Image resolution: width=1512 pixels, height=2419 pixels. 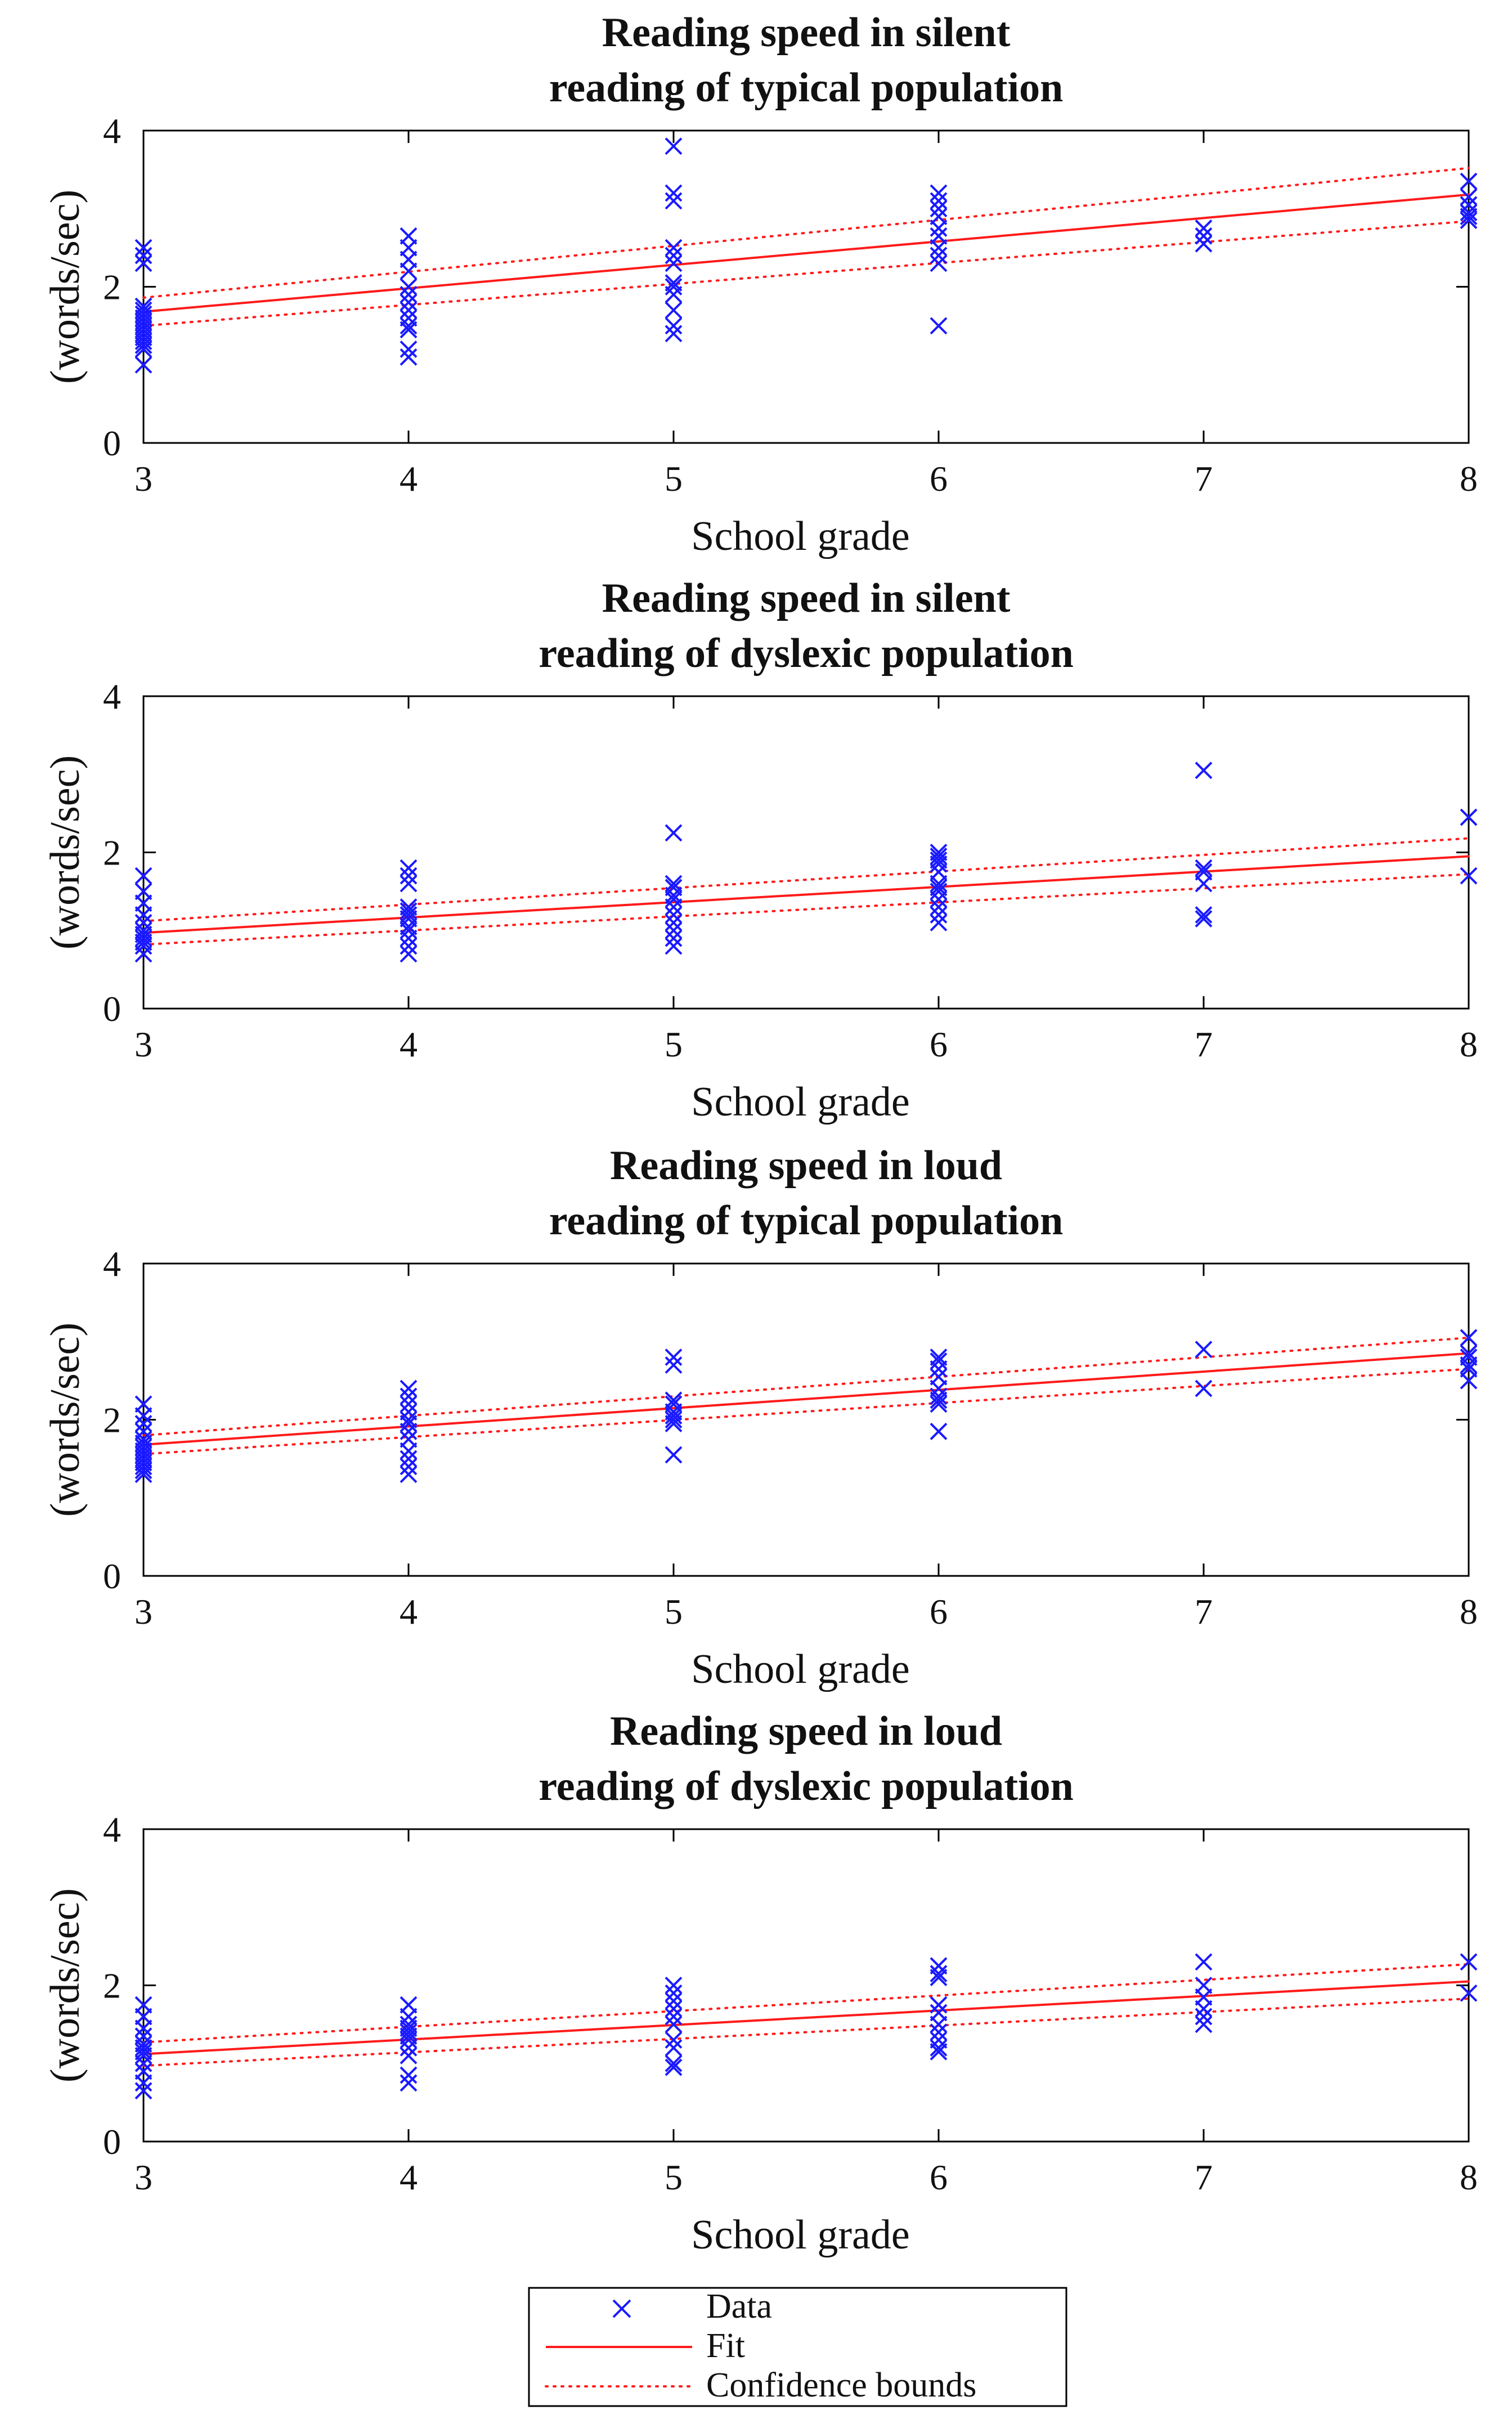 I want to click on legend-label: Confidence bounds, so click(x=841, y=2385).